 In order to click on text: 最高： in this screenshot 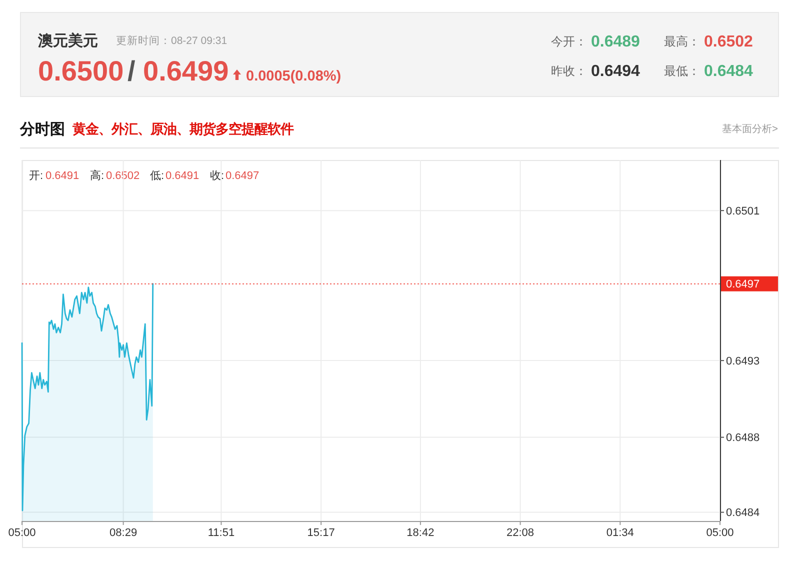, I will do `click(682, 41)`.